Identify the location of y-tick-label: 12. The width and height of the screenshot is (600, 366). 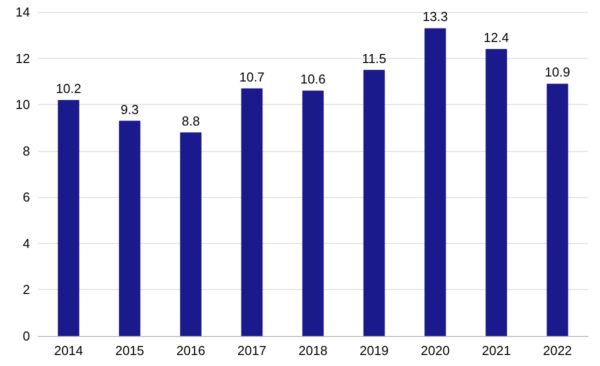
(23, 58).